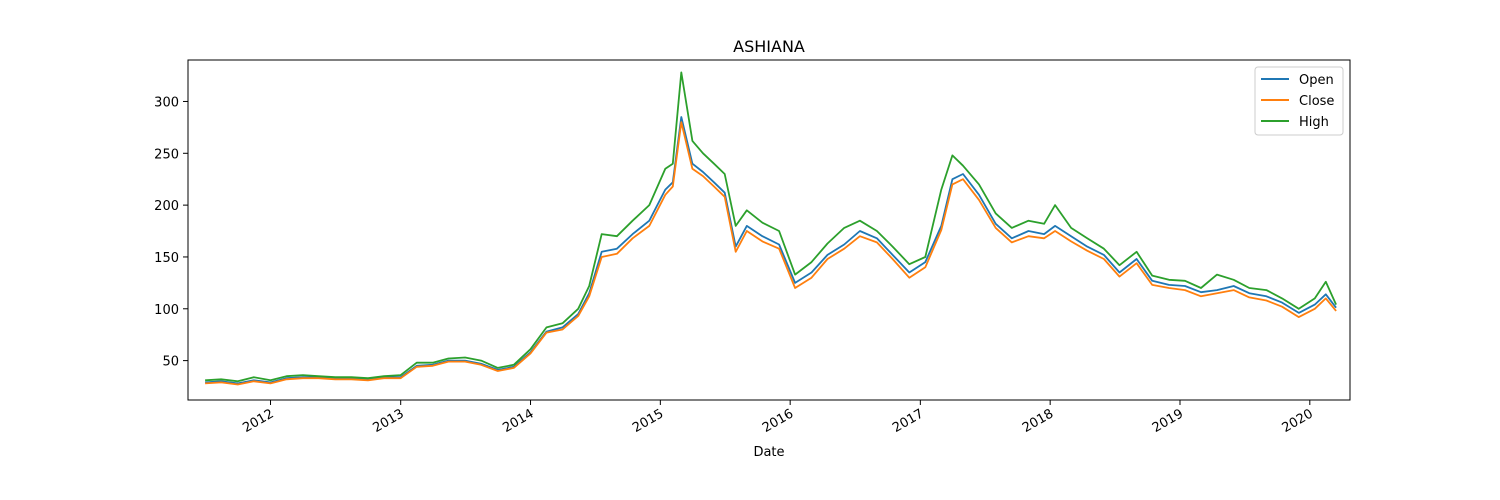 The image size is (1500, 500). What do you see at coordinates (518, 421) in the screenshot?
I see `x-tick-label: 2014` at bounding box center [518, 421].